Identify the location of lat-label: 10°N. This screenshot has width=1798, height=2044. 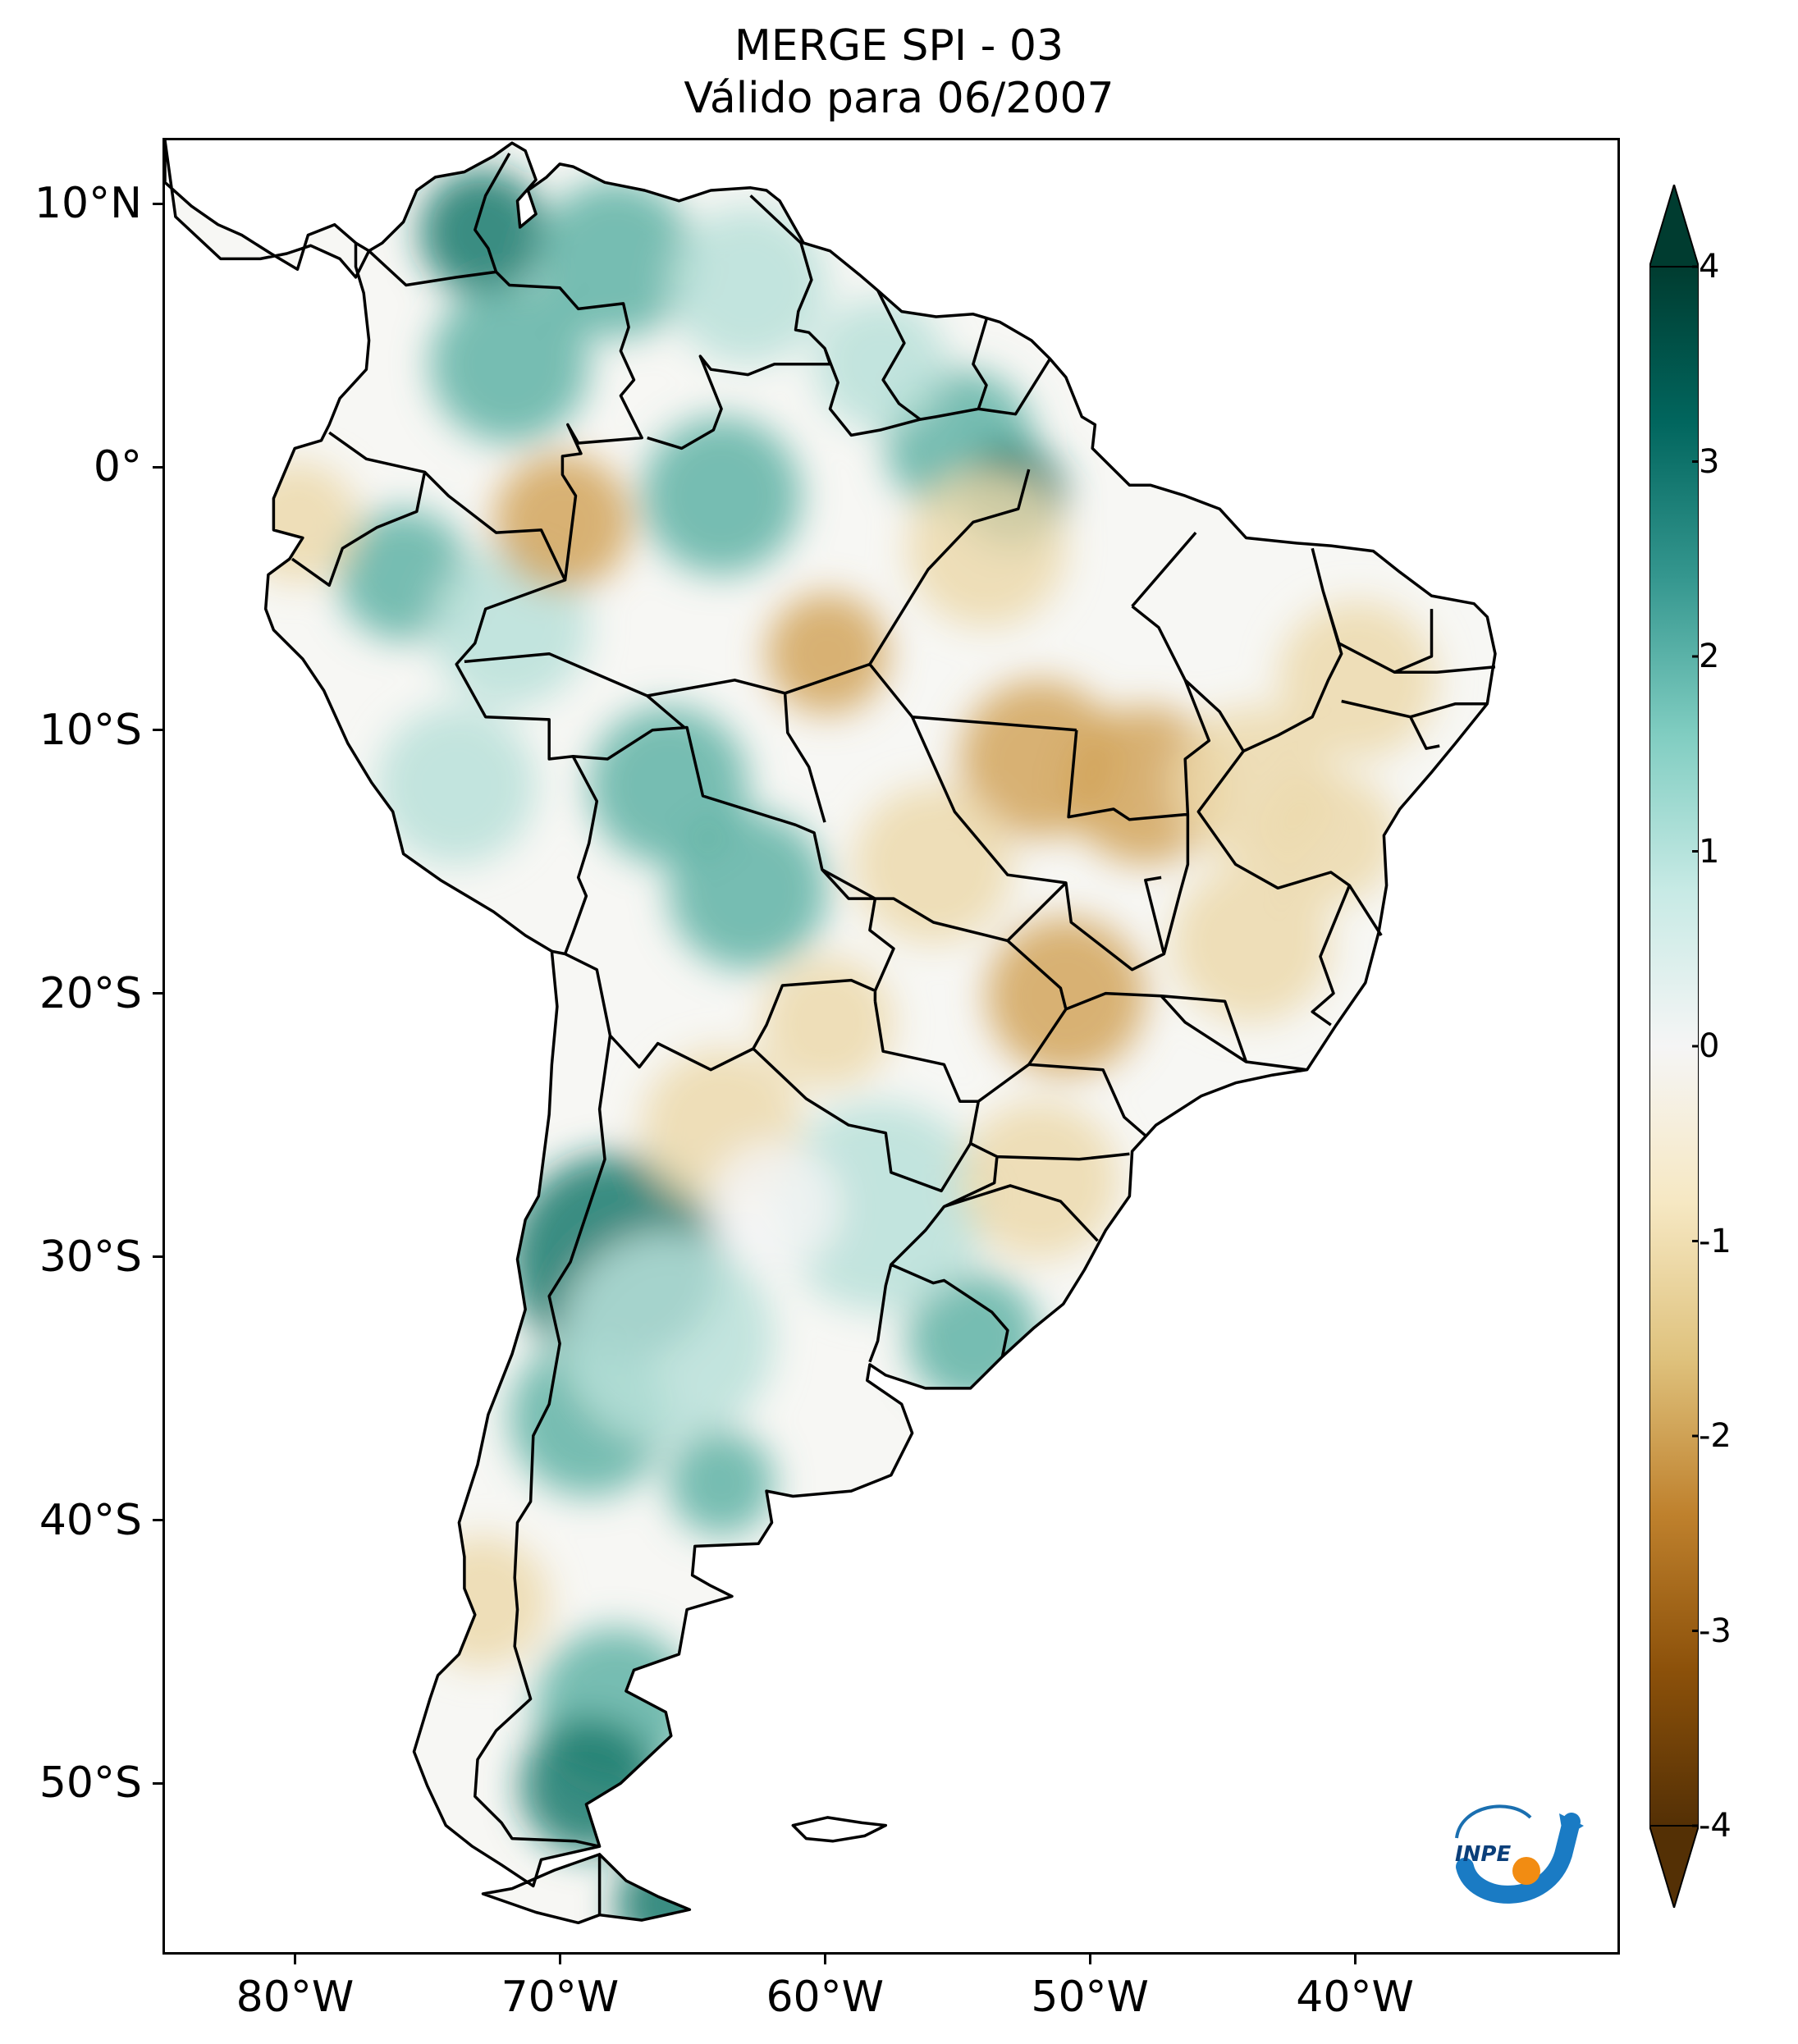
(88, 204).